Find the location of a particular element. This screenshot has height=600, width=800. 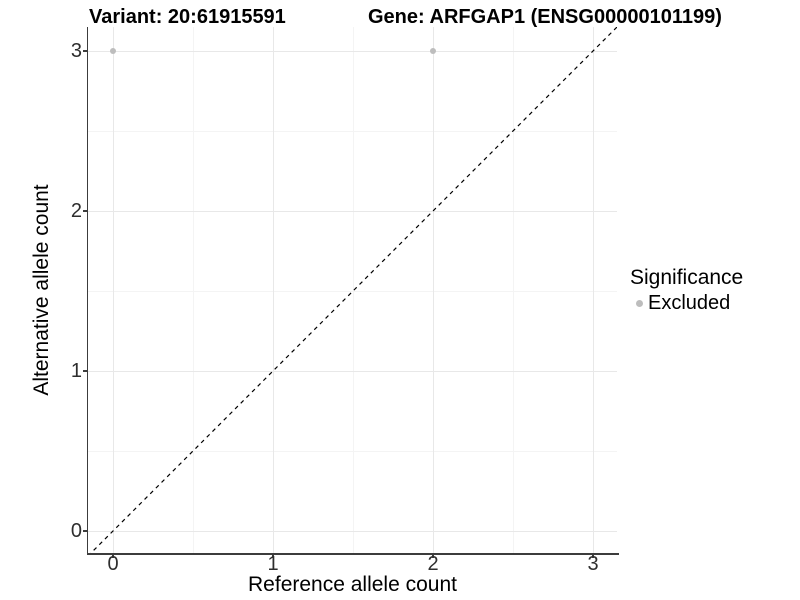

x-axis-title: Reference allele count is located at coordinates (352, 584).